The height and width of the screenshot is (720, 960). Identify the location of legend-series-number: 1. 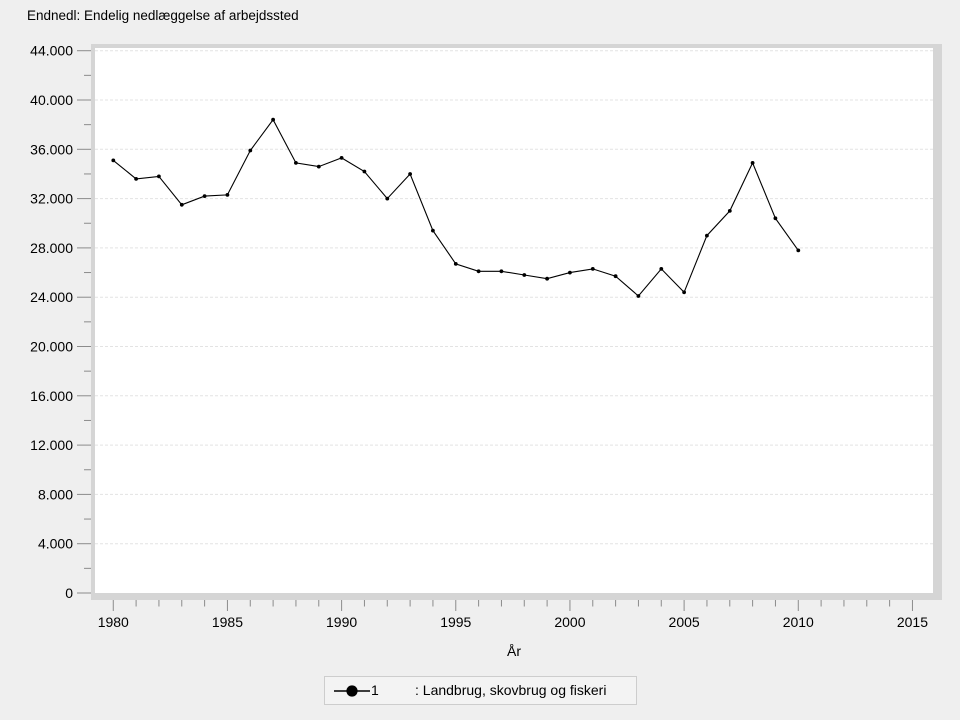
(375, 690).